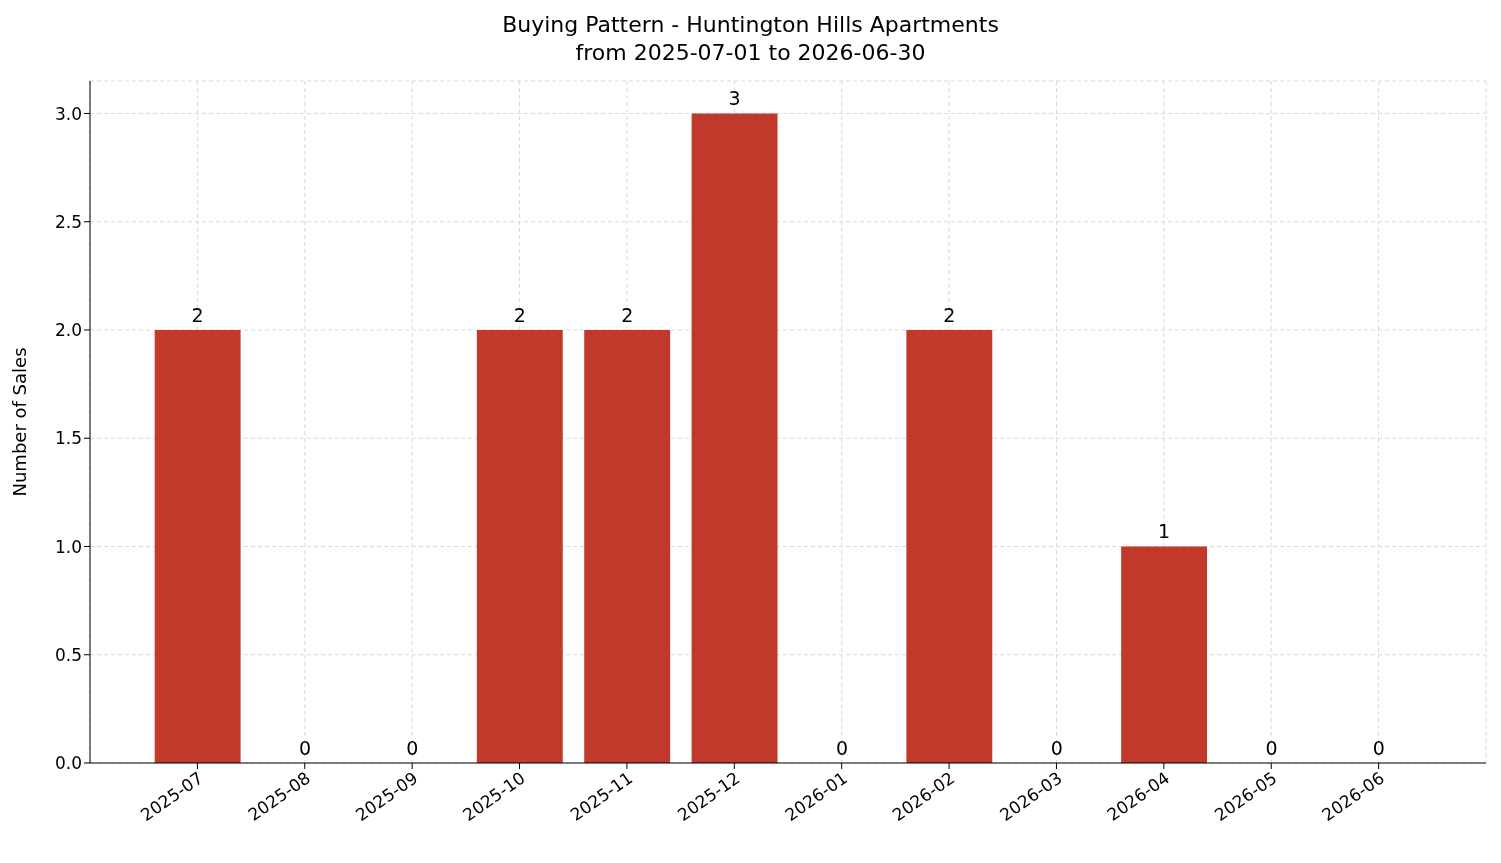 This screenshot has width=1501, height=863. Describe the element at coordinates (750, 39) in the screenshot. I see `chart-title: Buying Pattern - Huntington Hills Apartments from 2025-07-01 to 2026-06-30` at that location.